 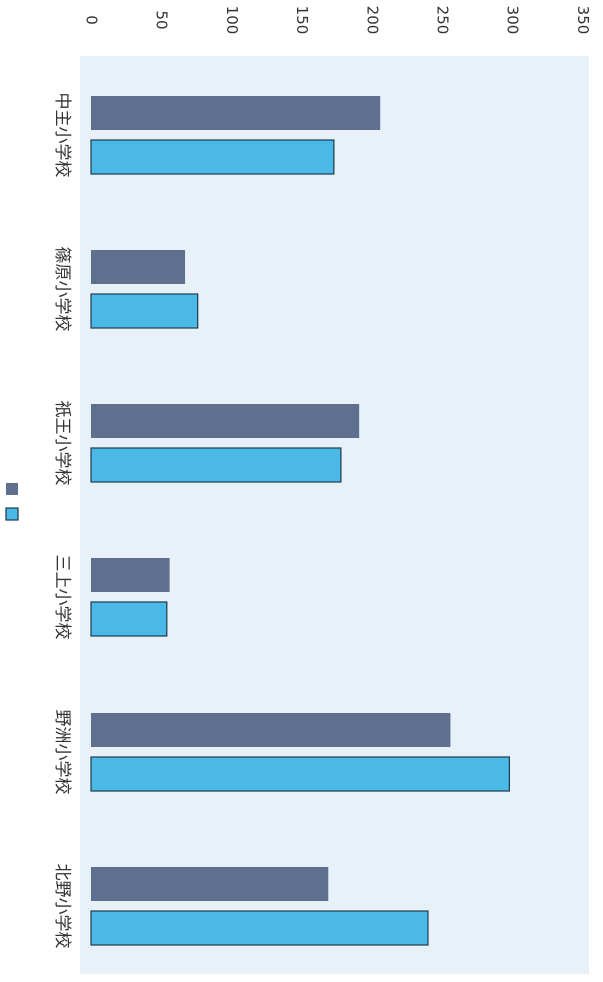 What do you see at coordinates (583, 20) in the screenshot?
I see `value-tick-label: 350` at bounding box center [583, 20].